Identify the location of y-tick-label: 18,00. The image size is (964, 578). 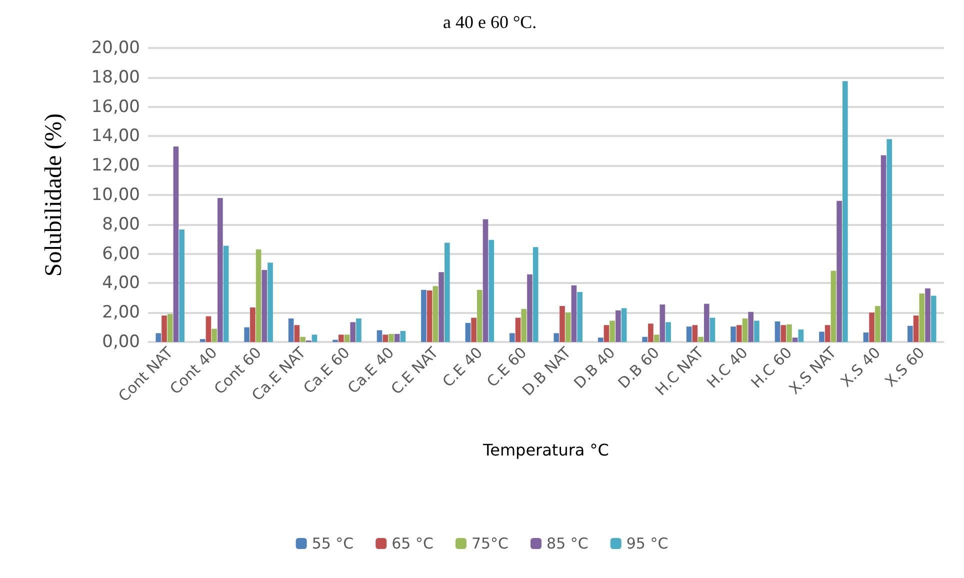
(115, 77).